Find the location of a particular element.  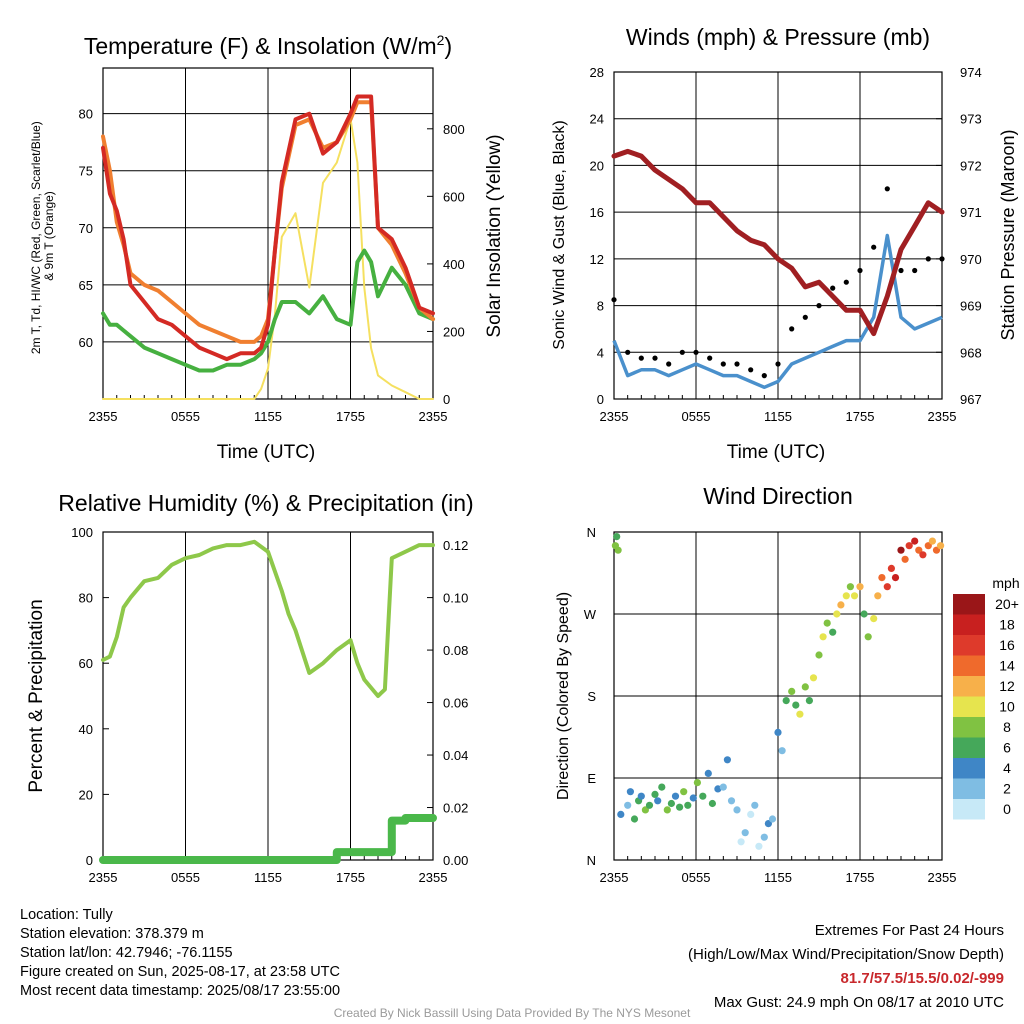

y-tick-label: 0 is located at coordinates (600, 399).